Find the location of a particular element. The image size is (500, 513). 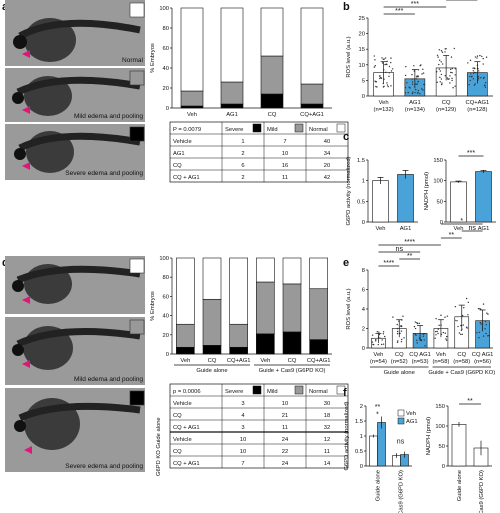

caption-d-mild: Mild edema and pooling is located at coordinates (108, 379).